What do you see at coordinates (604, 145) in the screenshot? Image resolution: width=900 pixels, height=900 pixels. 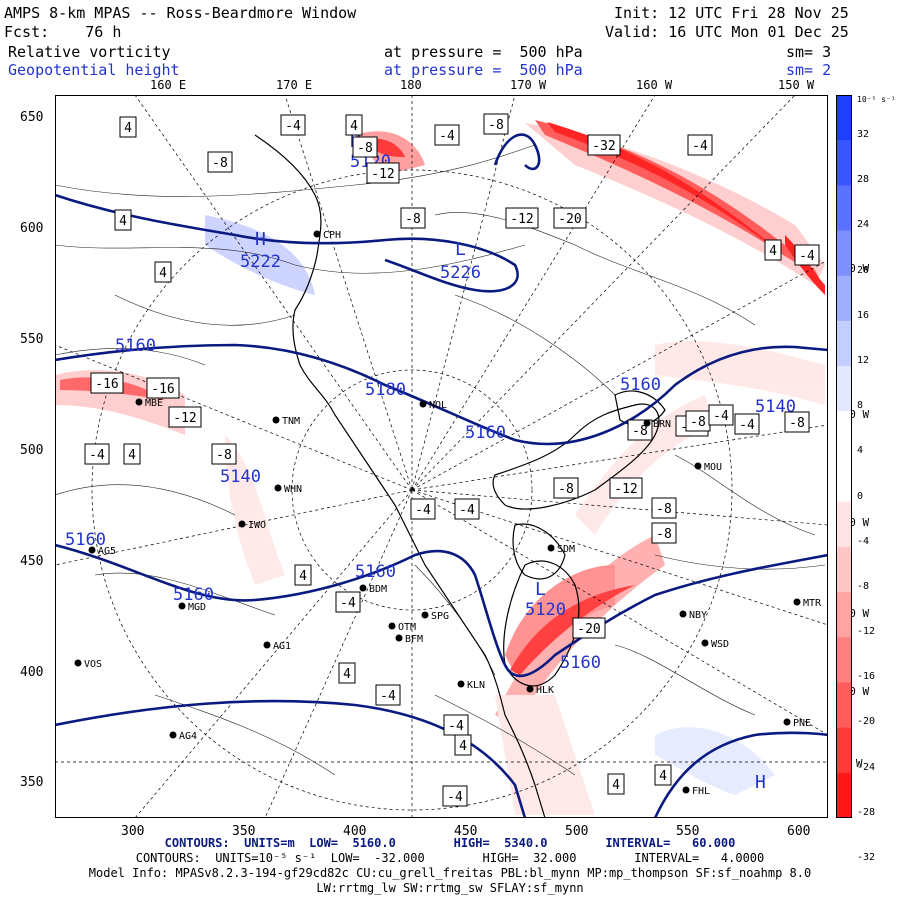 I see `vorticity-label-box: -32` at bounding box center [604, 145].